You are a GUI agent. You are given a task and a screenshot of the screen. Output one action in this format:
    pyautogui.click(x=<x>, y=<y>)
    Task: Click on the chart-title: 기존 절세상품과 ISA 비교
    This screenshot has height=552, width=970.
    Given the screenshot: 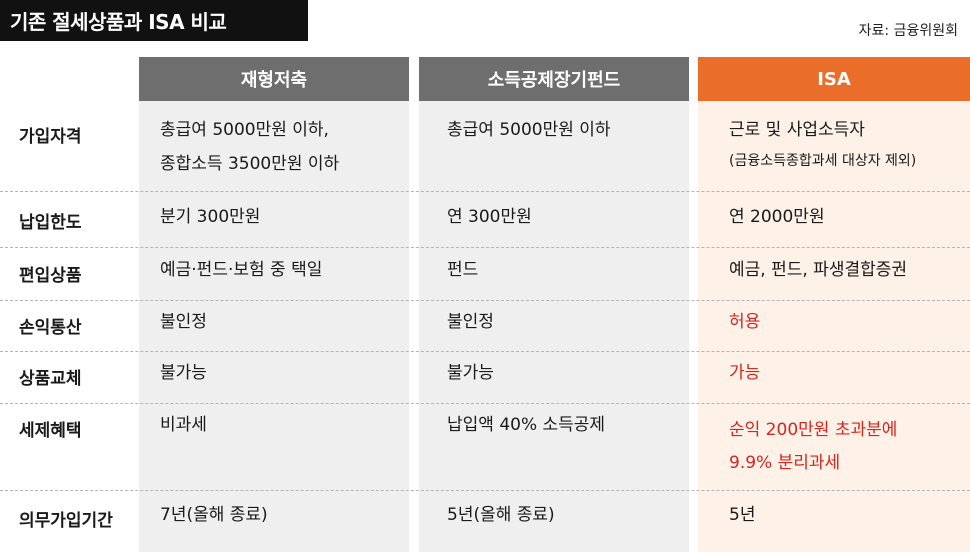 What is the action you would take?
    pyautogui.click(x=154, y=20)
    